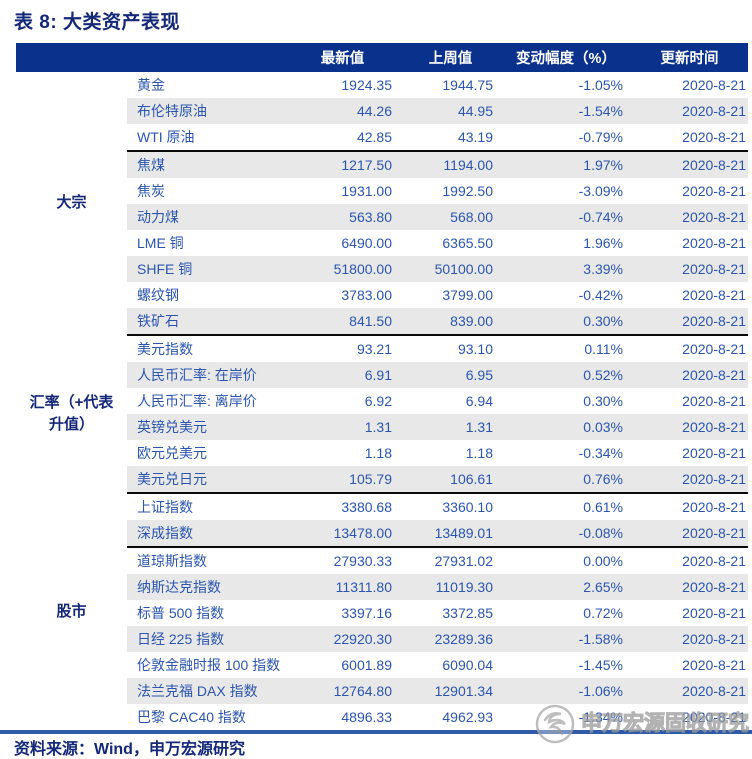 The image size is (752, 759). I want to click on cell-change-pct: -0.42%, so click(600, 295).